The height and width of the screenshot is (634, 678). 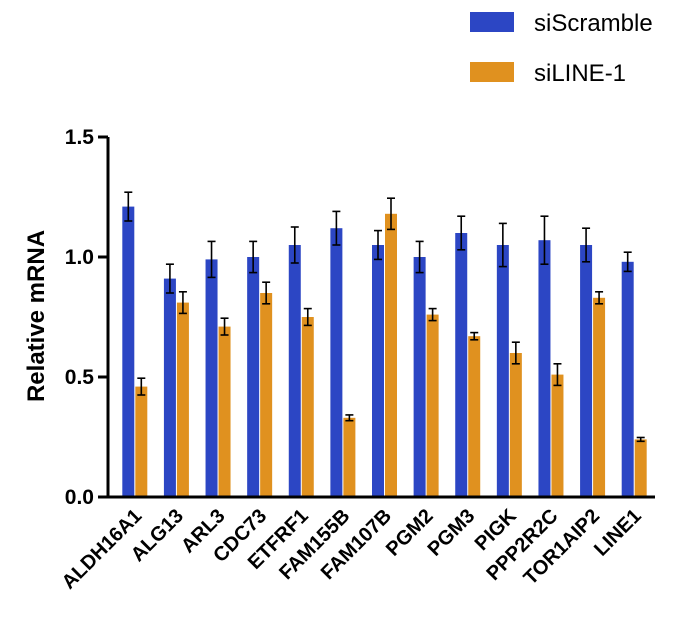 What do you see at coordinates (80, 377) in the screenshot?
I see `y-tick-label: 0.5` at bounding box center [80, 377].